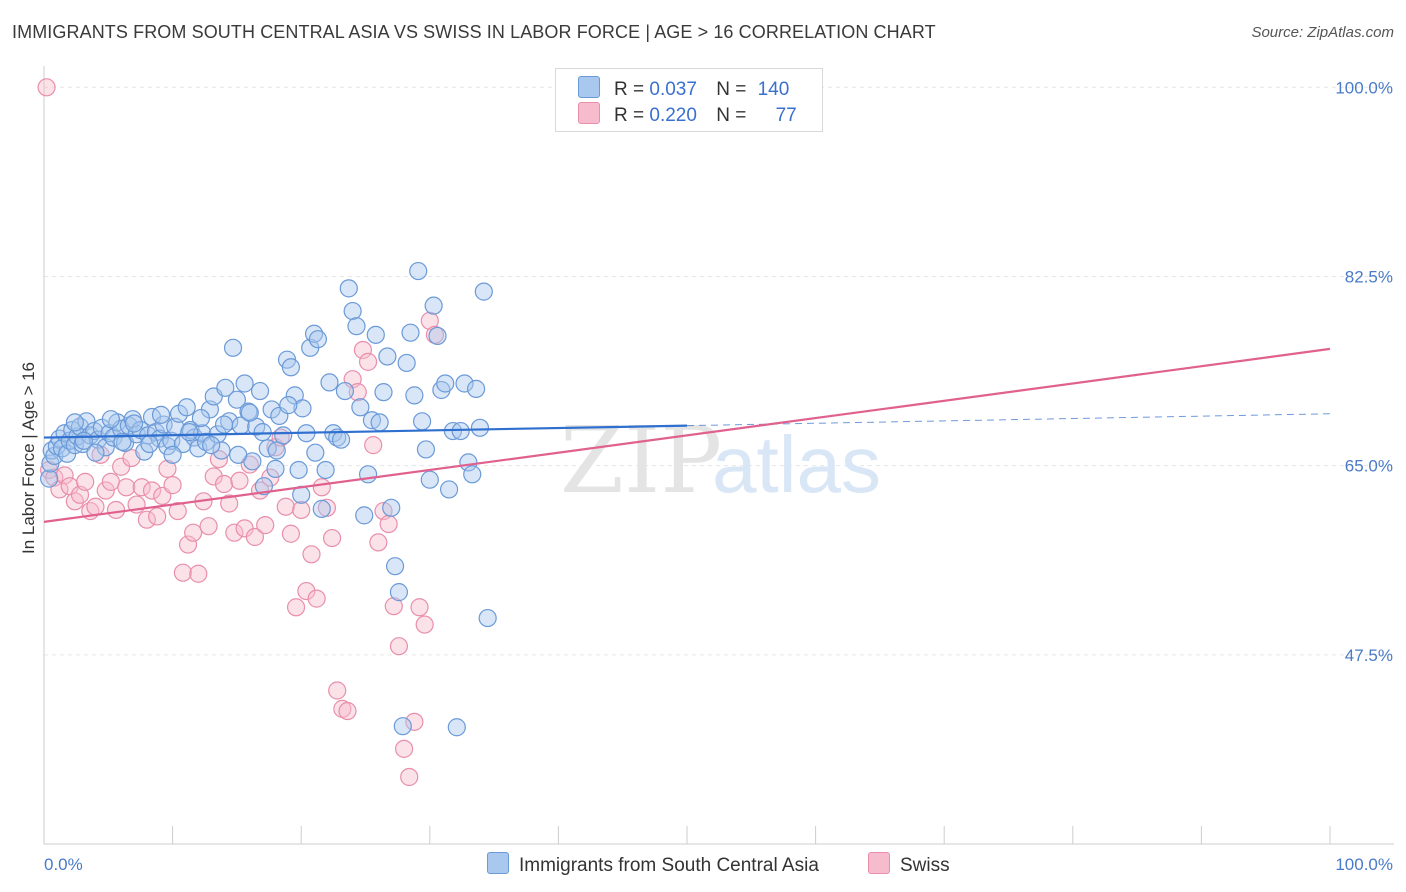 Image resolution: width=1406 pixels, height=892 pixels. Describe the element at coordinates (1364, 87) in the screenshot. I see `y-tick-label: 100.0%` at that location.